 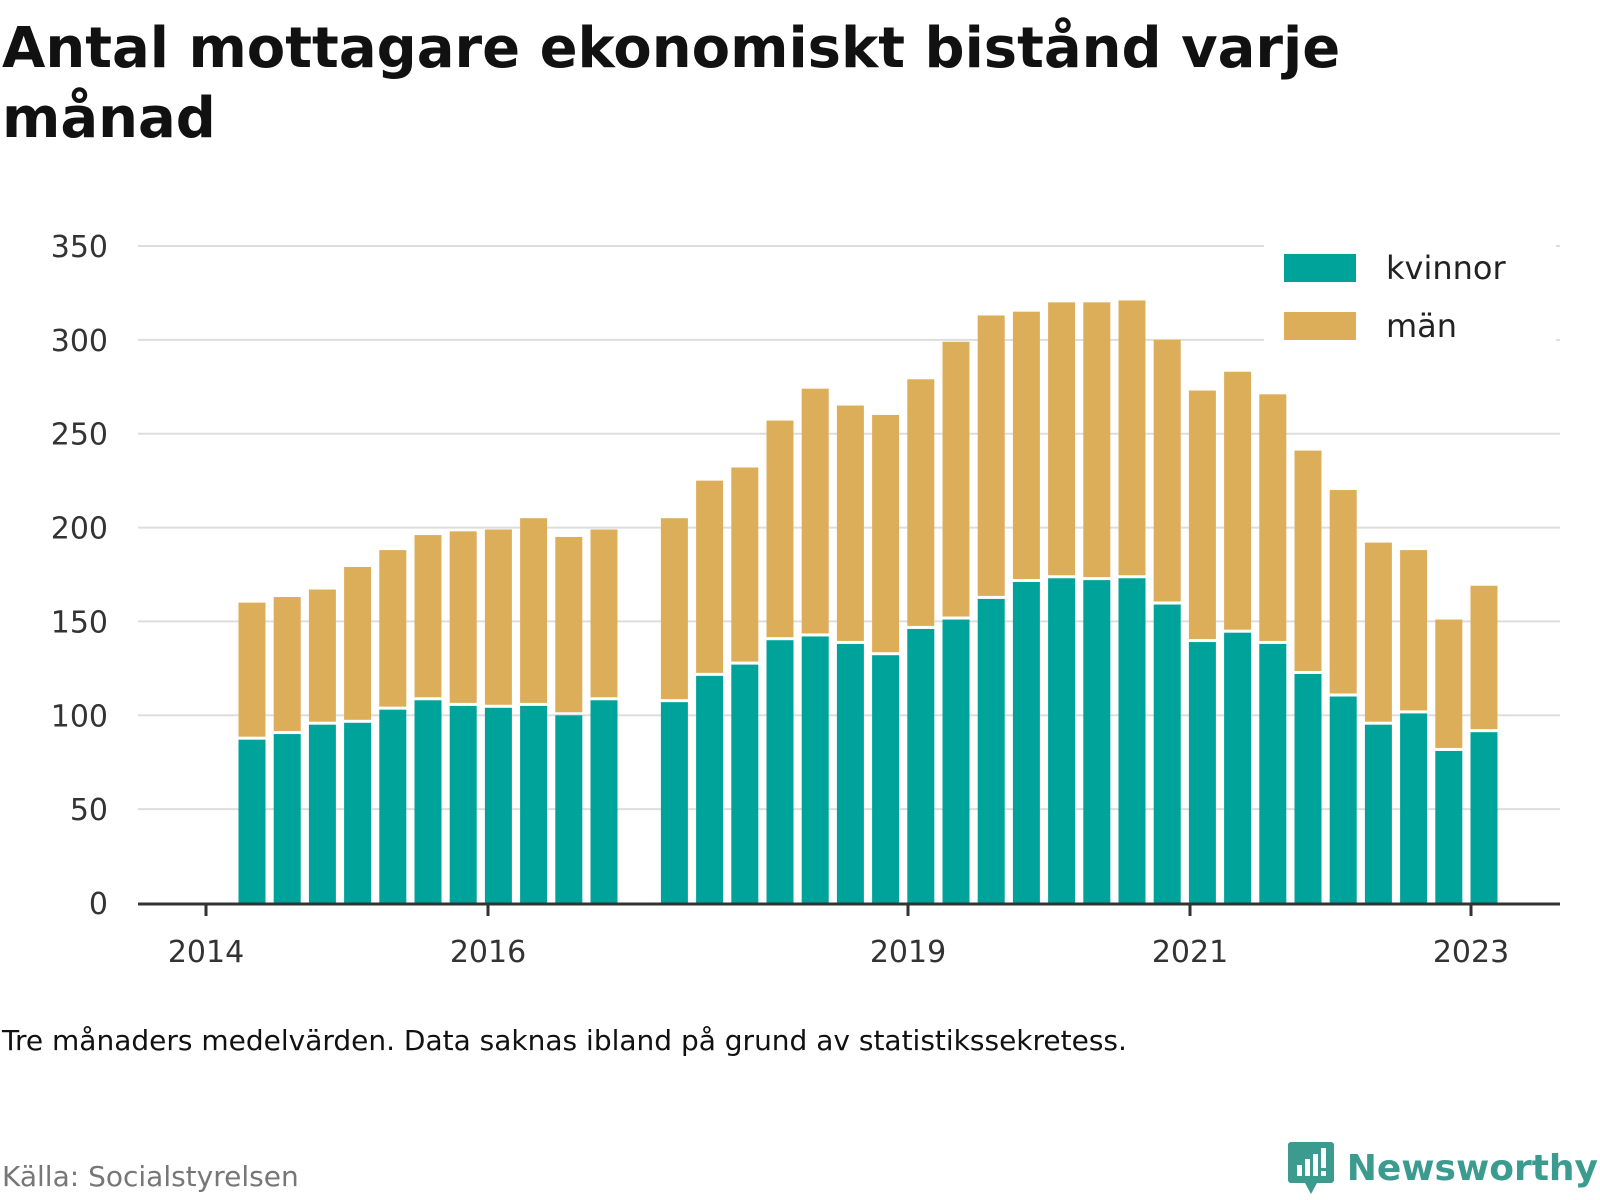 What do you see at coordinates (908, 952) in the screenshot?
I see `x-tick-label: 2019` at bounding box center [908, 952].